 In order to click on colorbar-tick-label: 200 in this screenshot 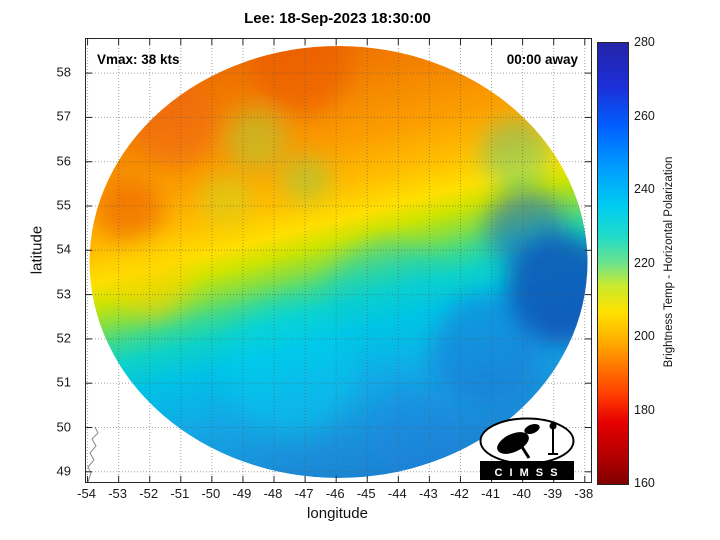, I will do `click(644, 336)`.